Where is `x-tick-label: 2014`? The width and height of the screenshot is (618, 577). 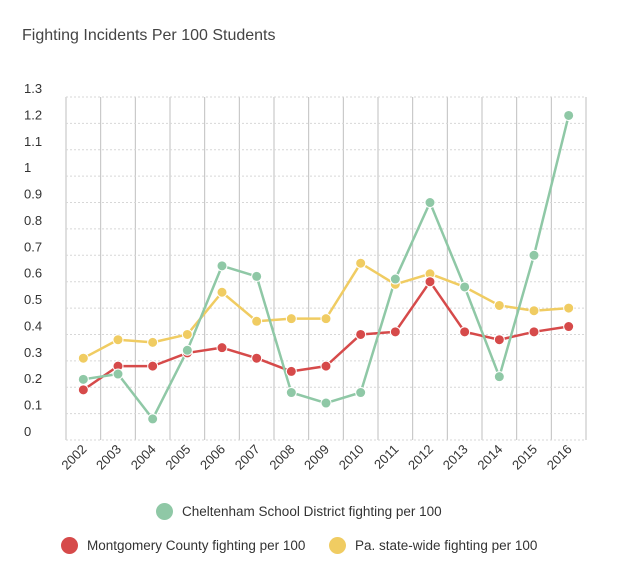
x-tick-label: 2014 is located at coordinates (489, 457).